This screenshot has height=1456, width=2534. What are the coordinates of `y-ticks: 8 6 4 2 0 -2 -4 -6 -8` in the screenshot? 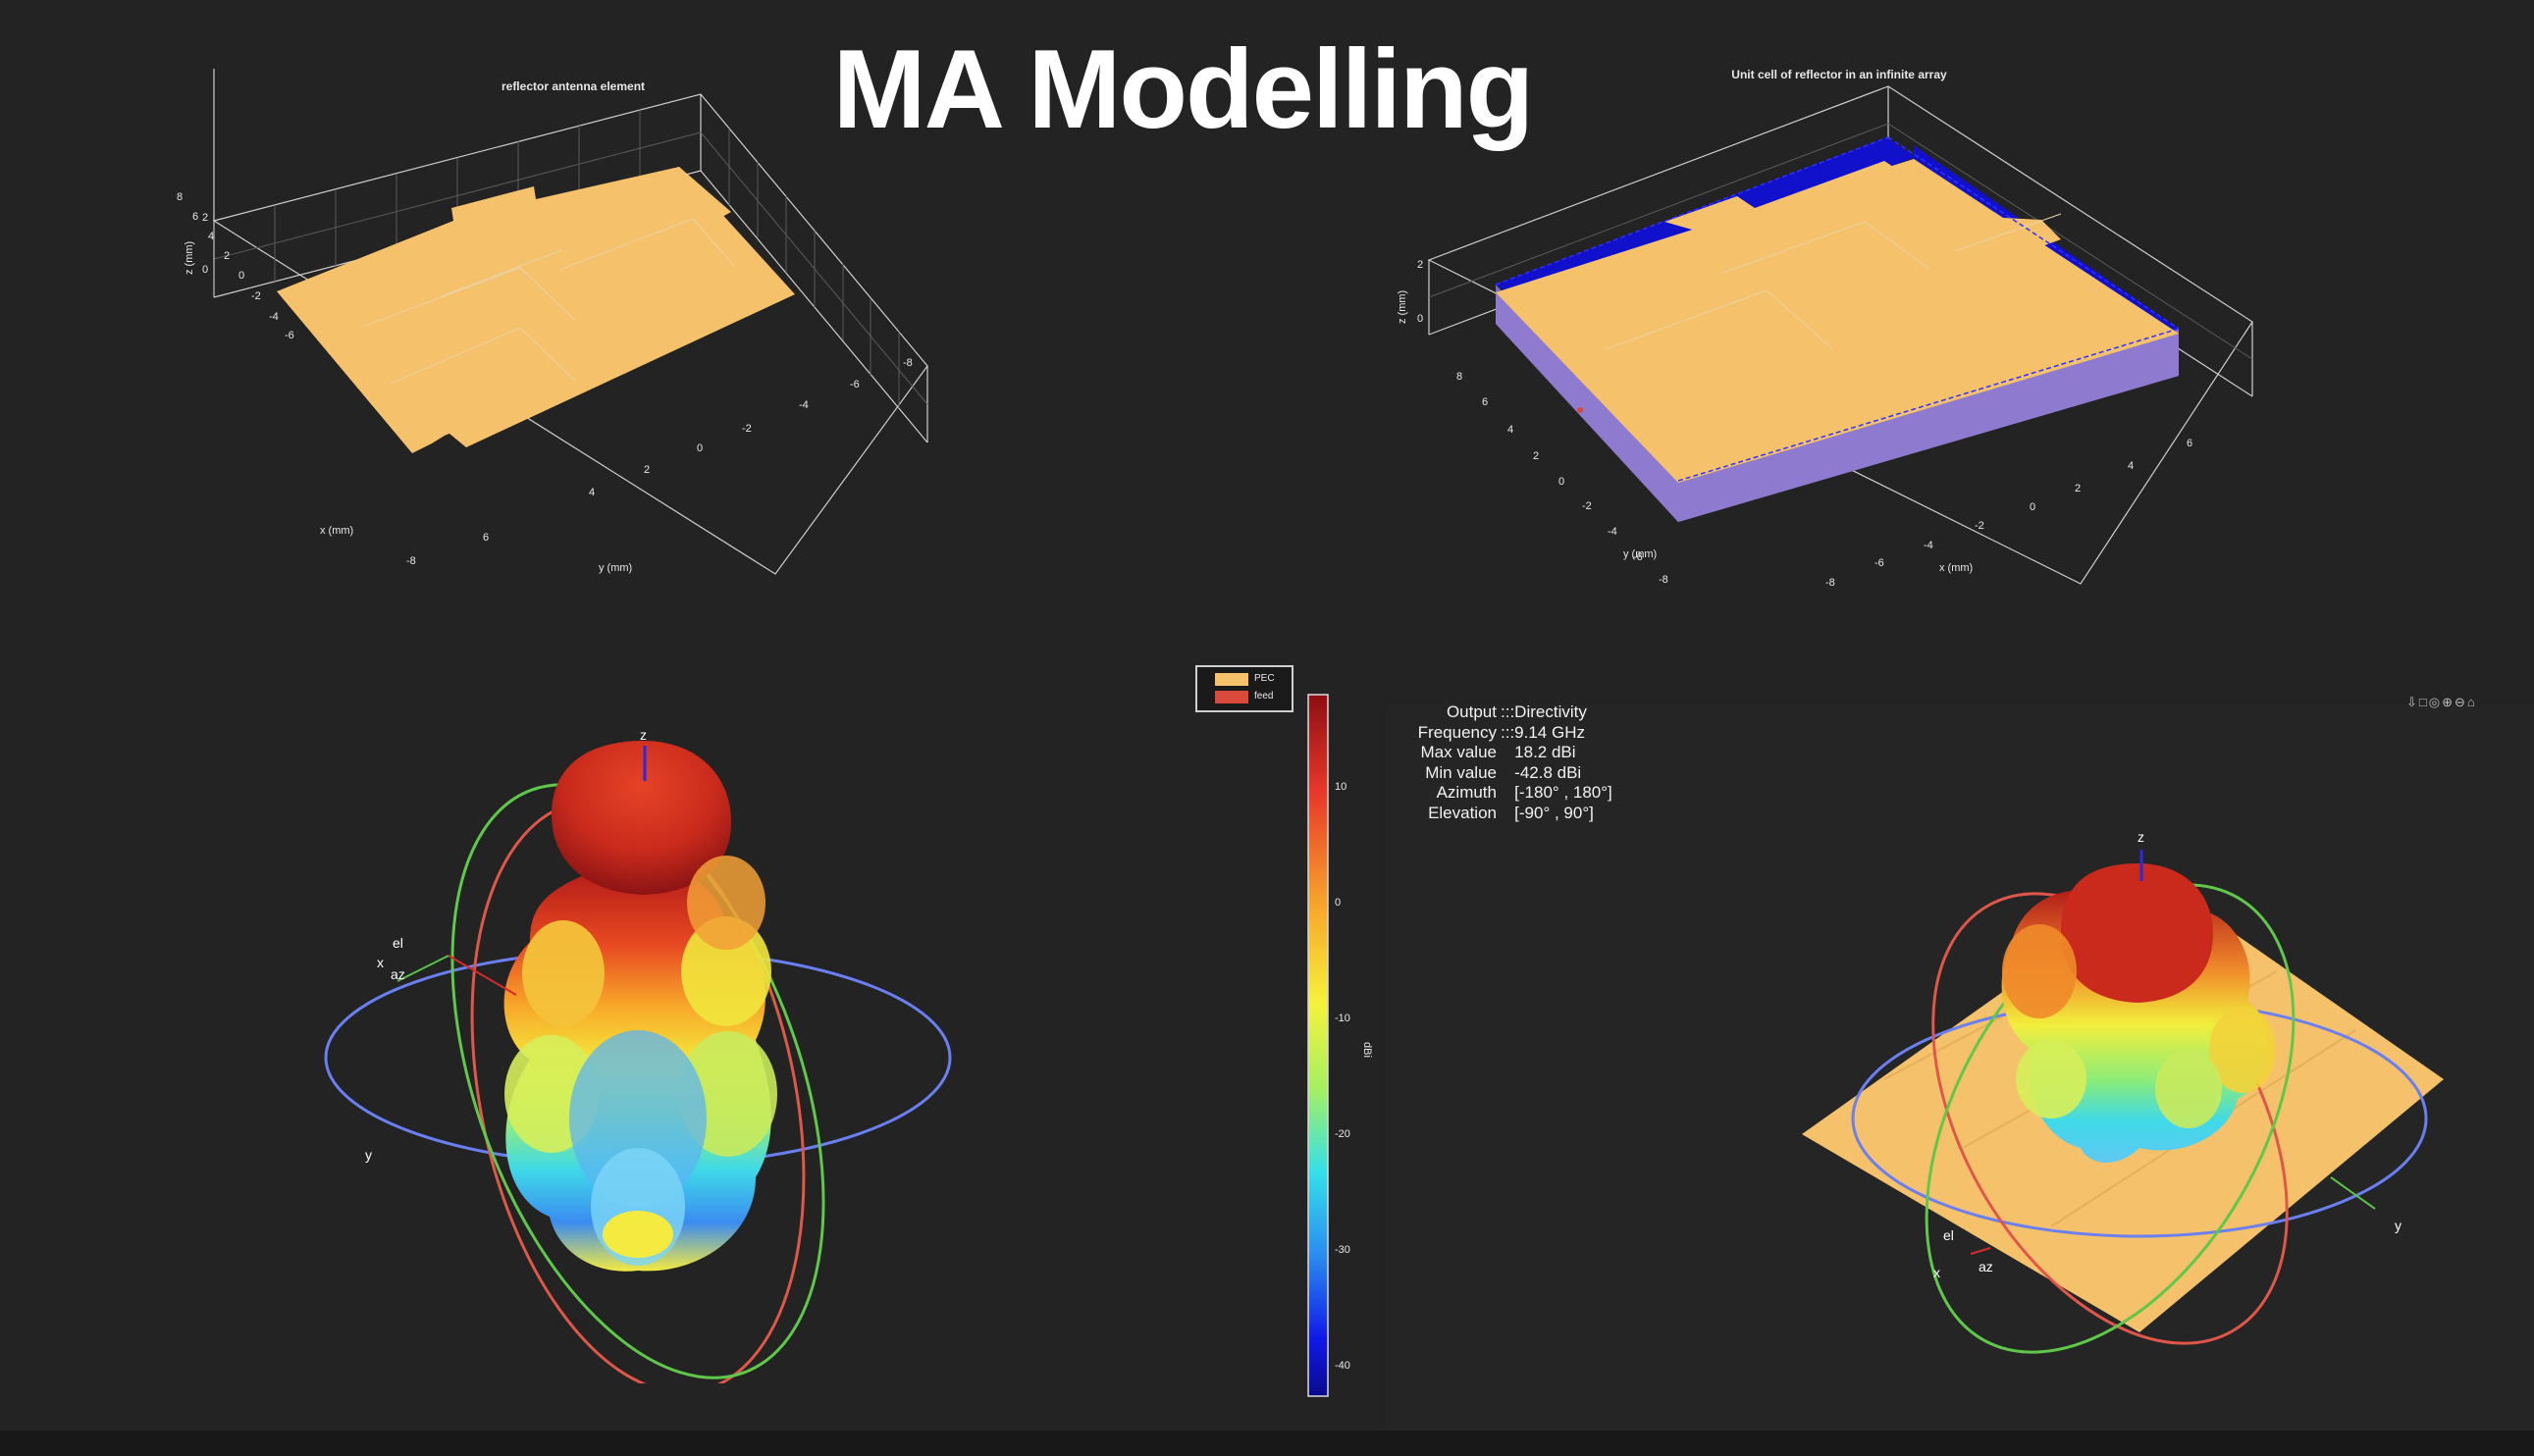 It's located at (1562, 478).